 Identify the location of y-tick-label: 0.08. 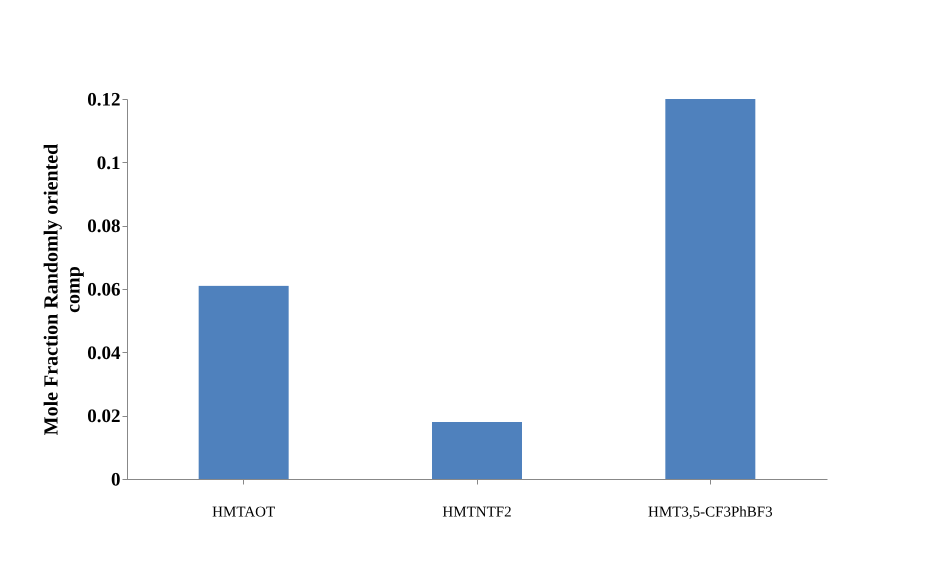
(103, 227).